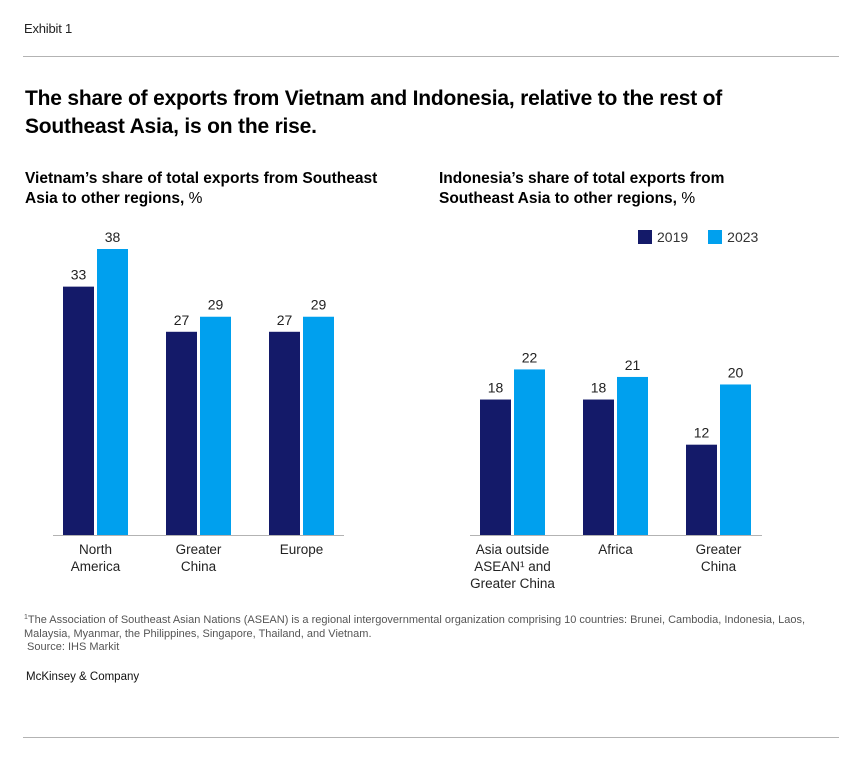  Describe the element at coordinates (431, 737) in the screenshot. I see `bottom-divider` at that location.